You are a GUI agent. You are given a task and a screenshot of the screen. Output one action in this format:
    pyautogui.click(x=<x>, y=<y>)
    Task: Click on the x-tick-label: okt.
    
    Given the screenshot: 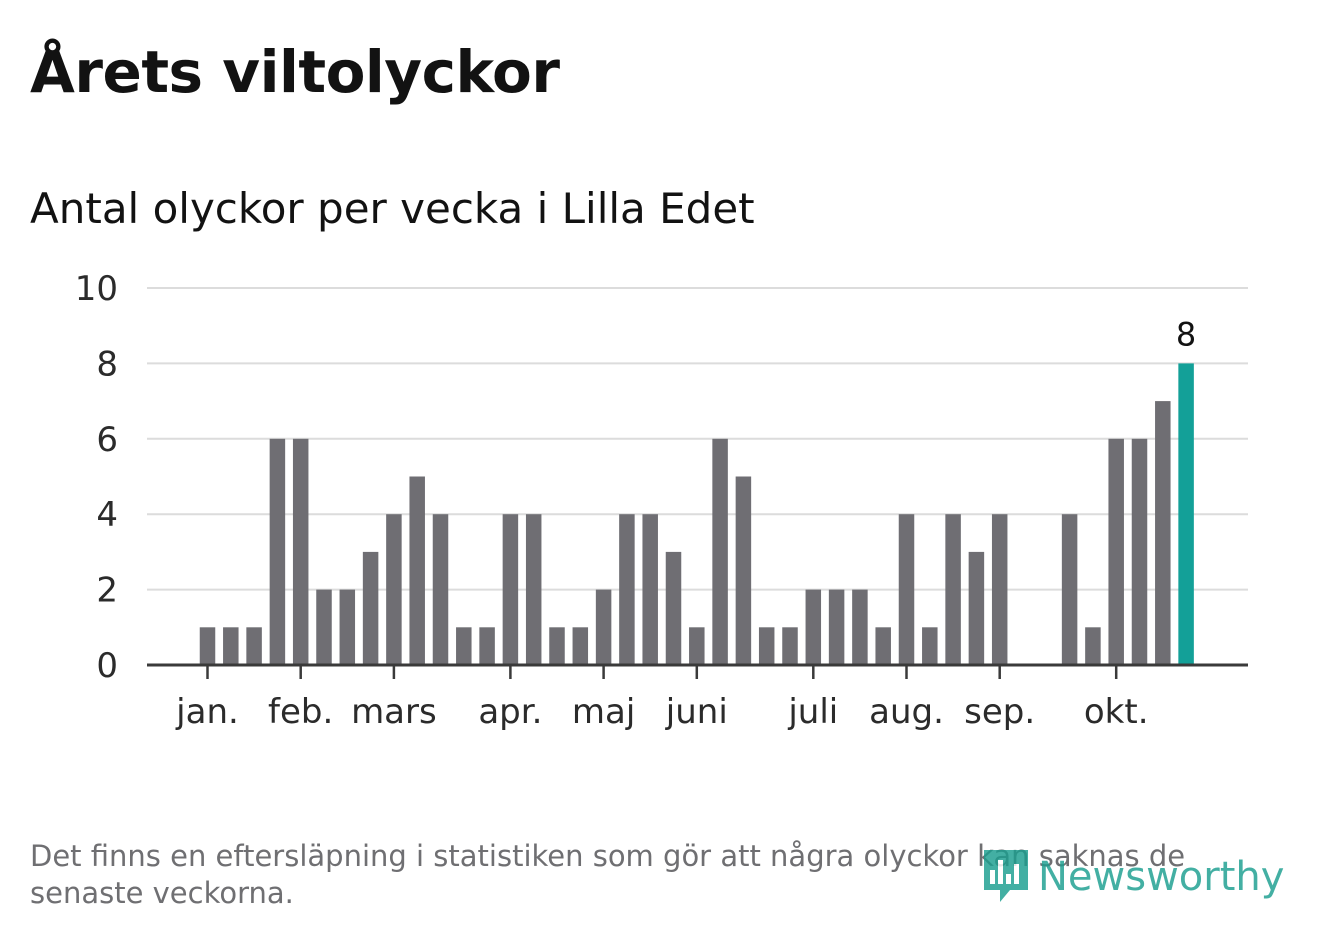 What is the action you would take?
    pyautogui.click(x=1116, y=712)
    